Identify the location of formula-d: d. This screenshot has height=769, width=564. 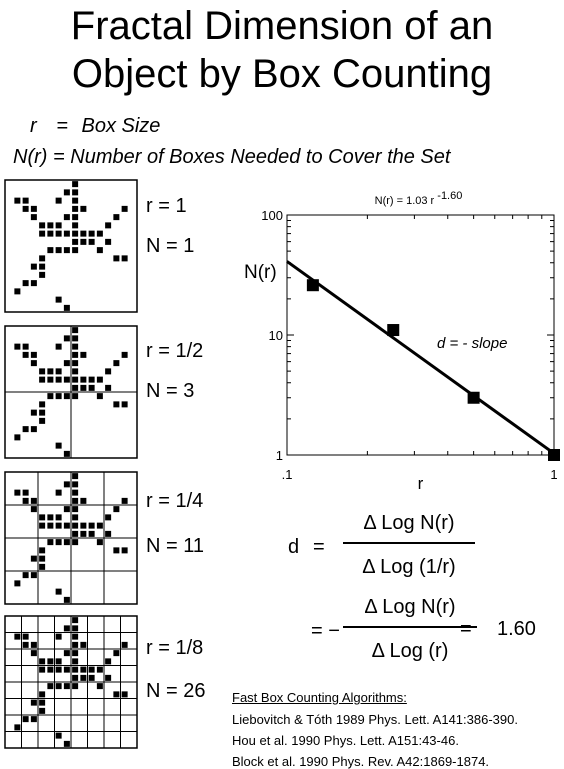
(294, 547).